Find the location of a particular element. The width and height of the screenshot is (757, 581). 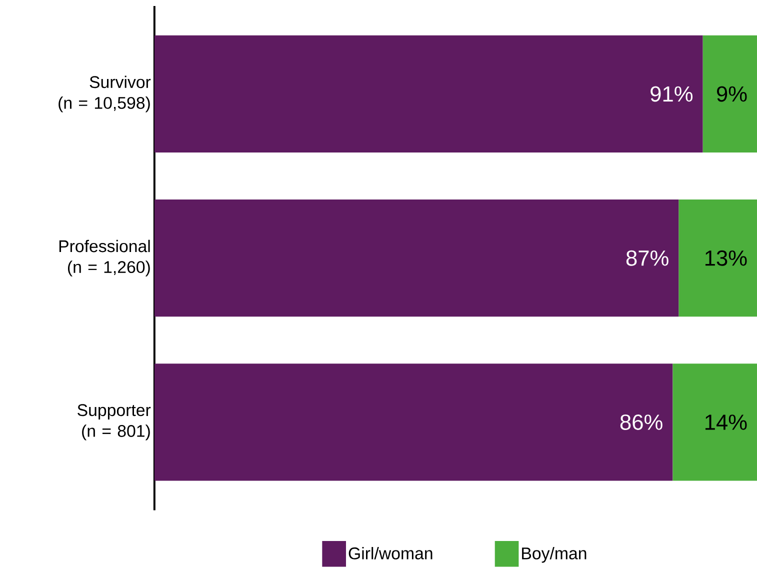

data-label: 91% is located at coordinates (671, 94).